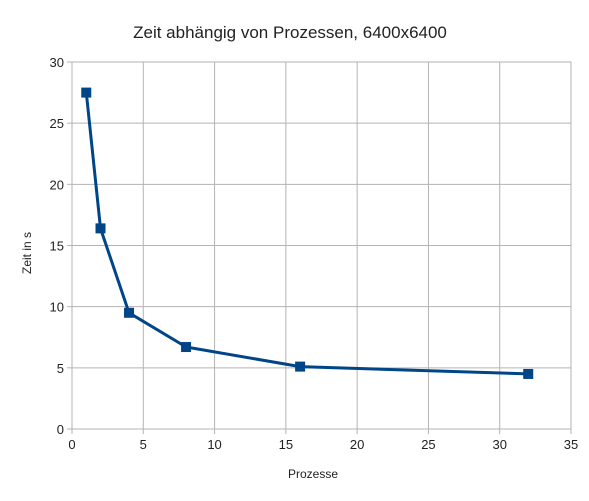 This screenshot has width=589, height=501. I want to click on y-tick-label: 25, so click(57, 123).